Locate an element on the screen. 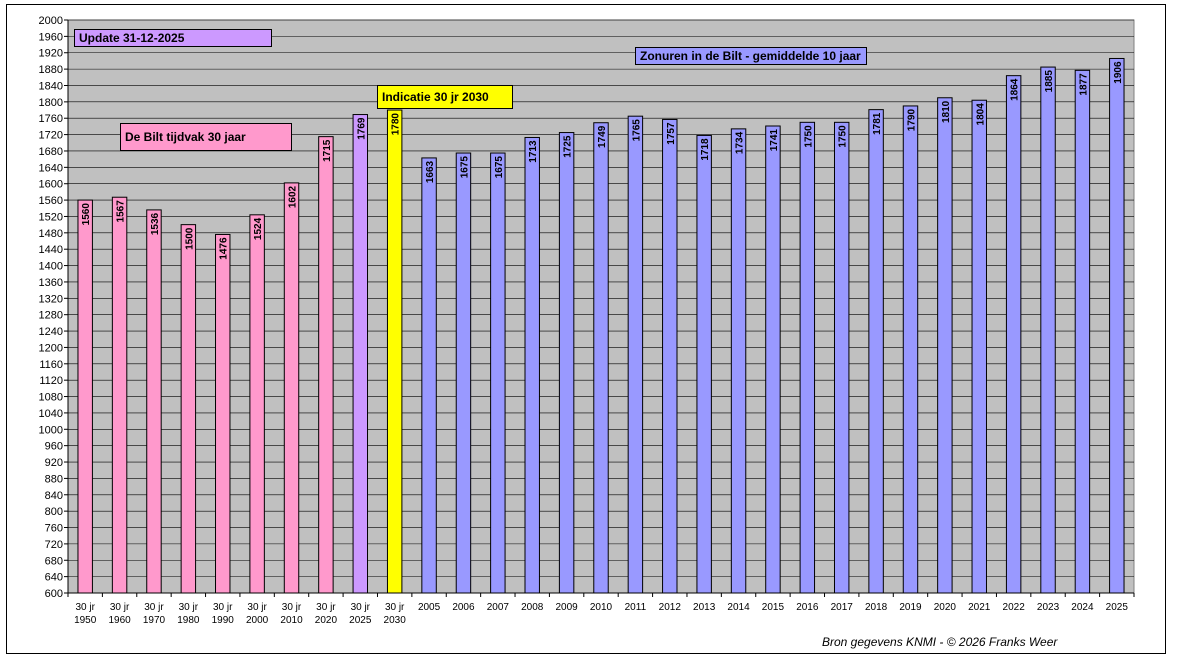 Image resolution: width=1193 pixels, height=660 pixels. data-label: 1524 is located at coordinates (258, 228).